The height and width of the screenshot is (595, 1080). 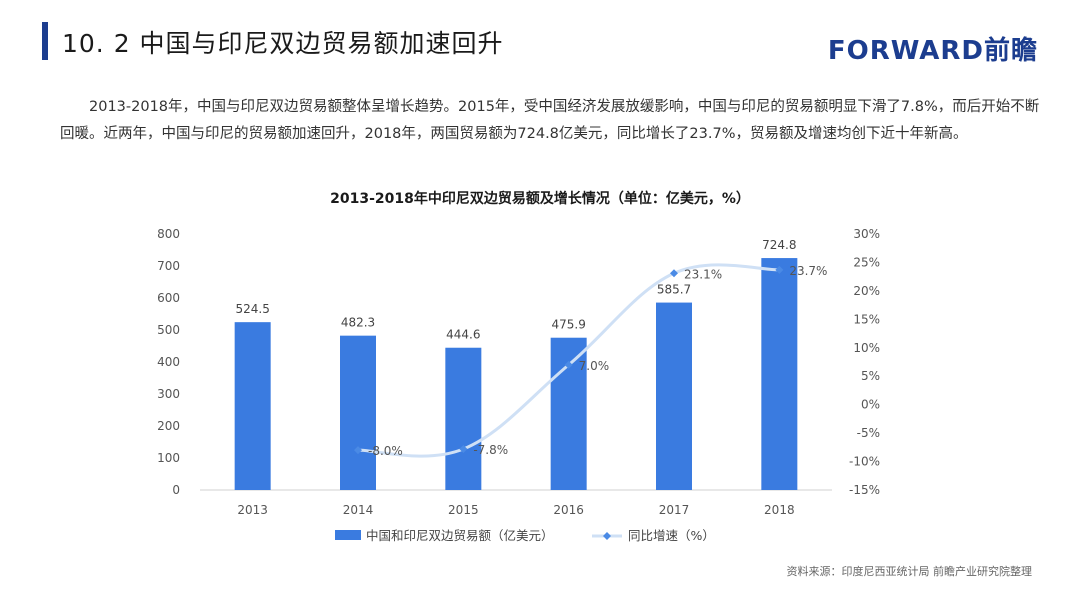 What do you see at coordinates (932, 51) in the screenshot?
I see `brand-logo: FORWARD前瞻` at bounding box center [932, 51].